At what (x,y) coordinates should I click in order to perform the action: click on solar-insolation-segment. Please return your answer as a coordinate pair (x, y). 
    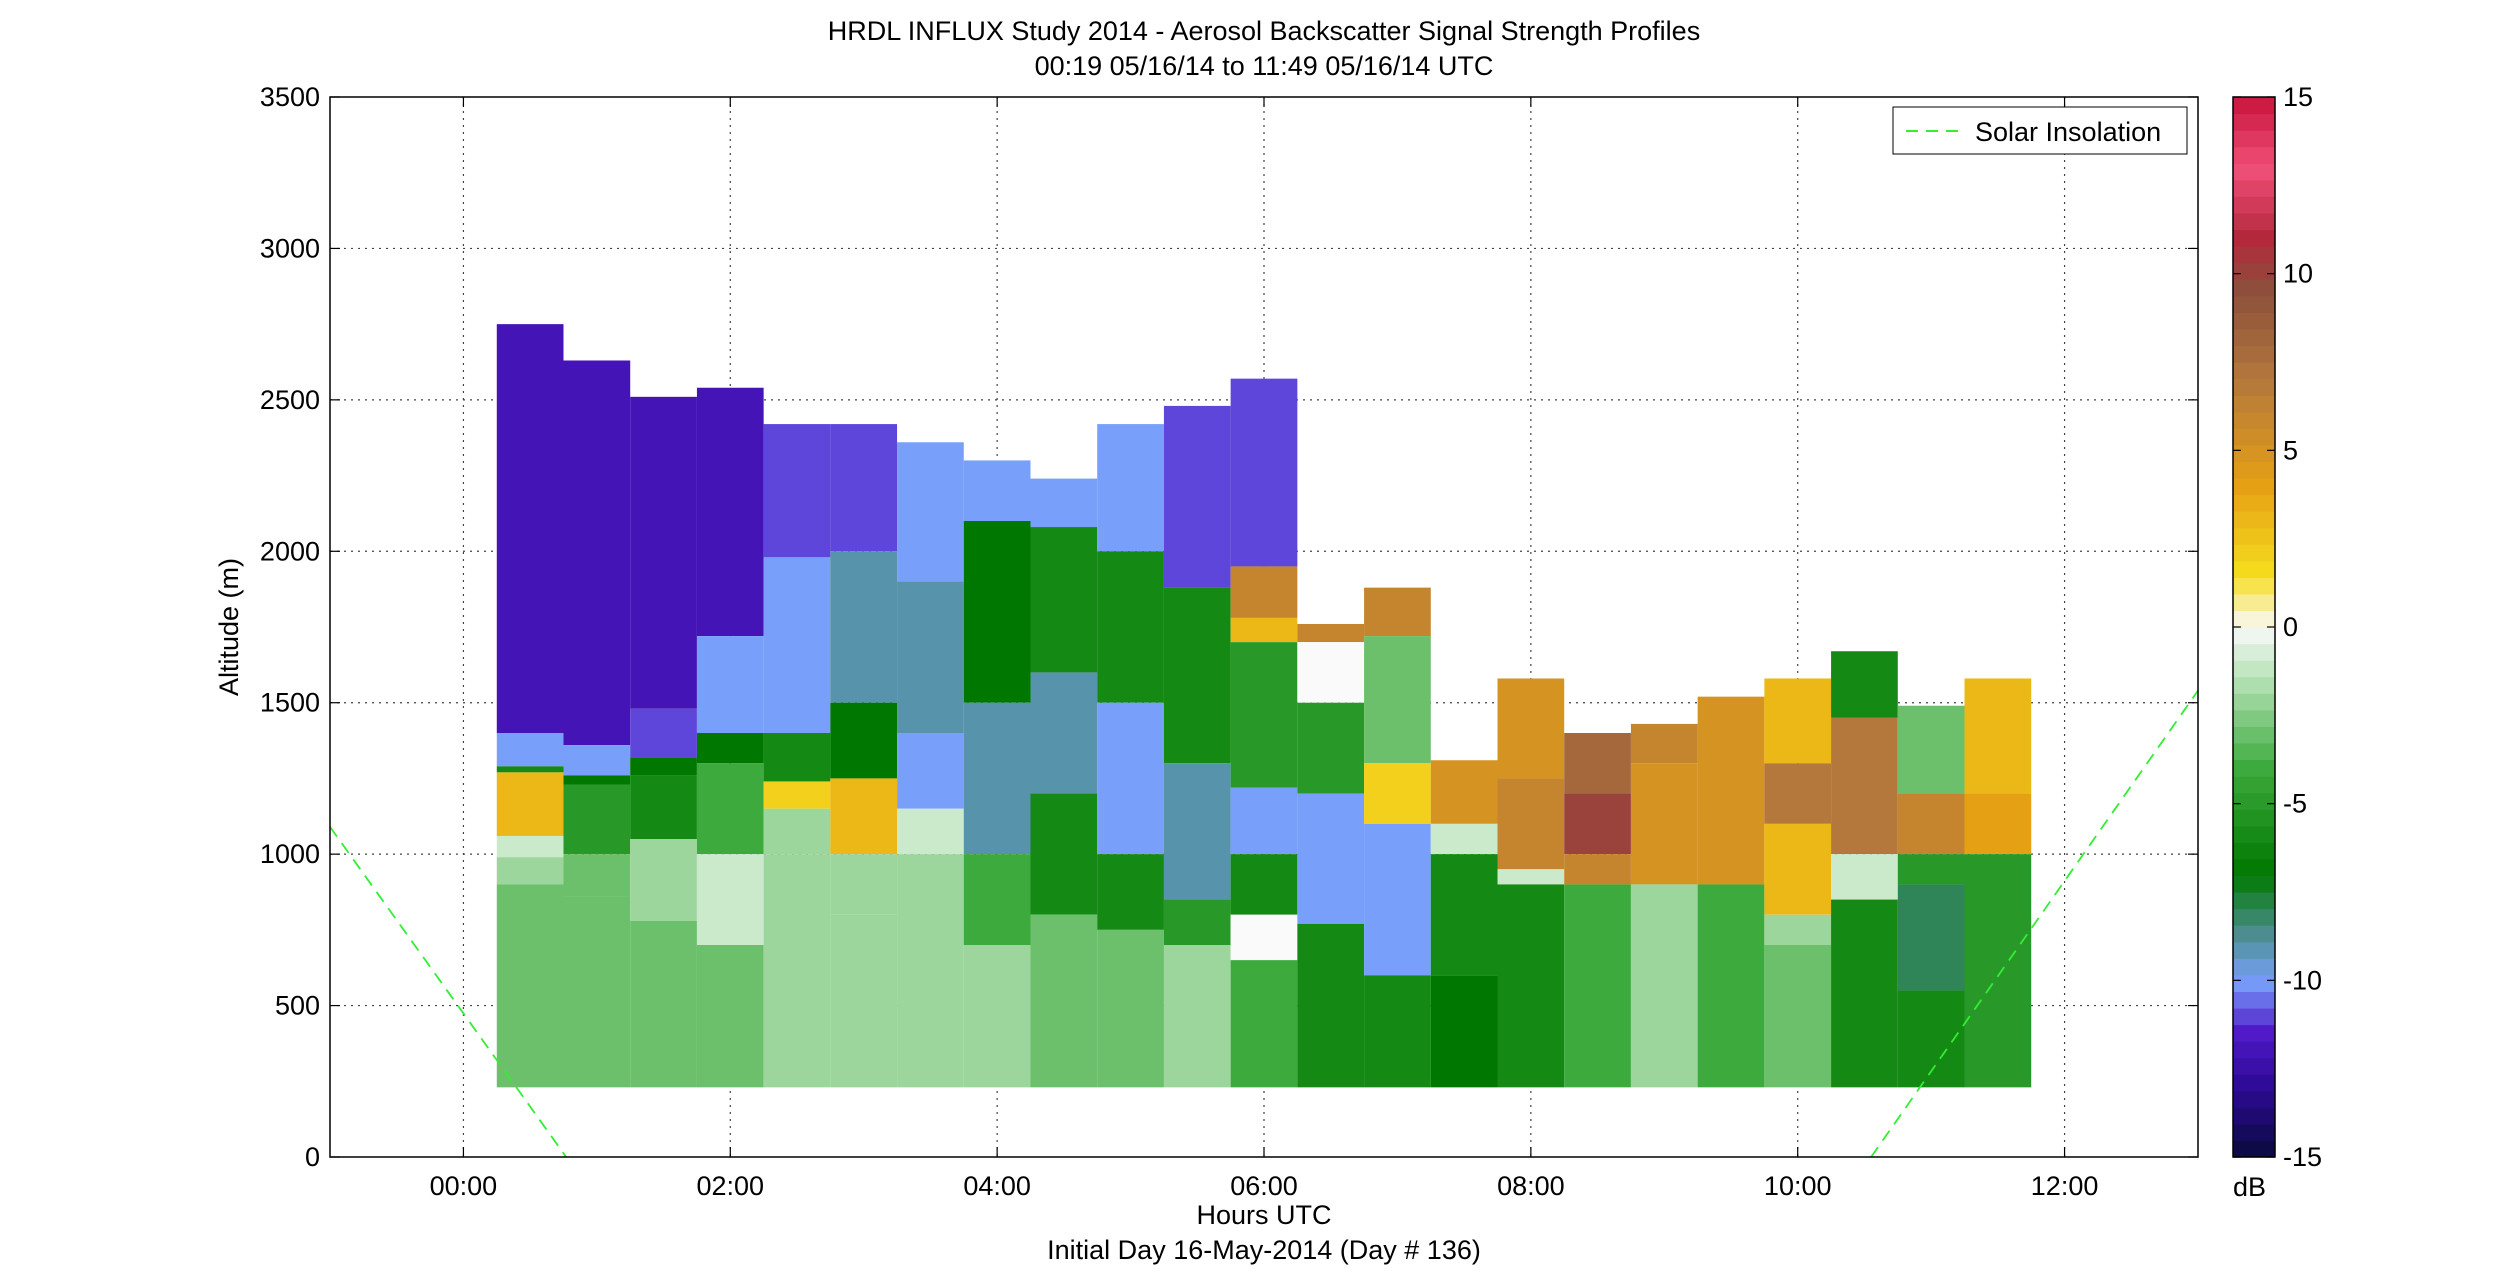
    Looking at the image, I should click on (2034, 923).